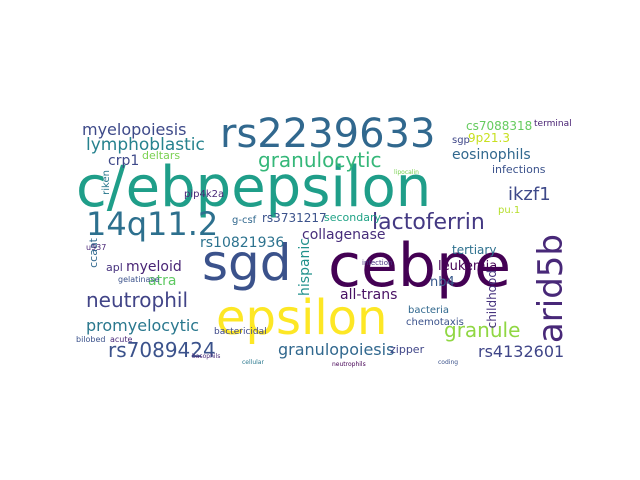  What do you see at coordinates (124, 161) in the screenshot?
I see `word-crp1: crp1` at bounding box center [124, 161].